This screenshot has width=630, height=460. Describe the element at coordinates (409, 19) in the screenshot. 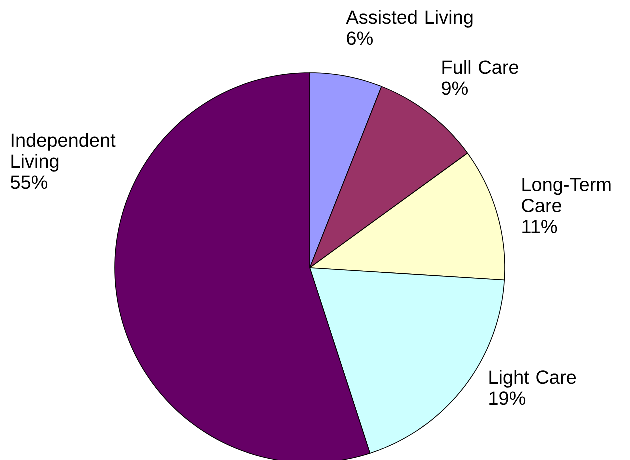

I see `slice-label: Assisted Living` at that location.